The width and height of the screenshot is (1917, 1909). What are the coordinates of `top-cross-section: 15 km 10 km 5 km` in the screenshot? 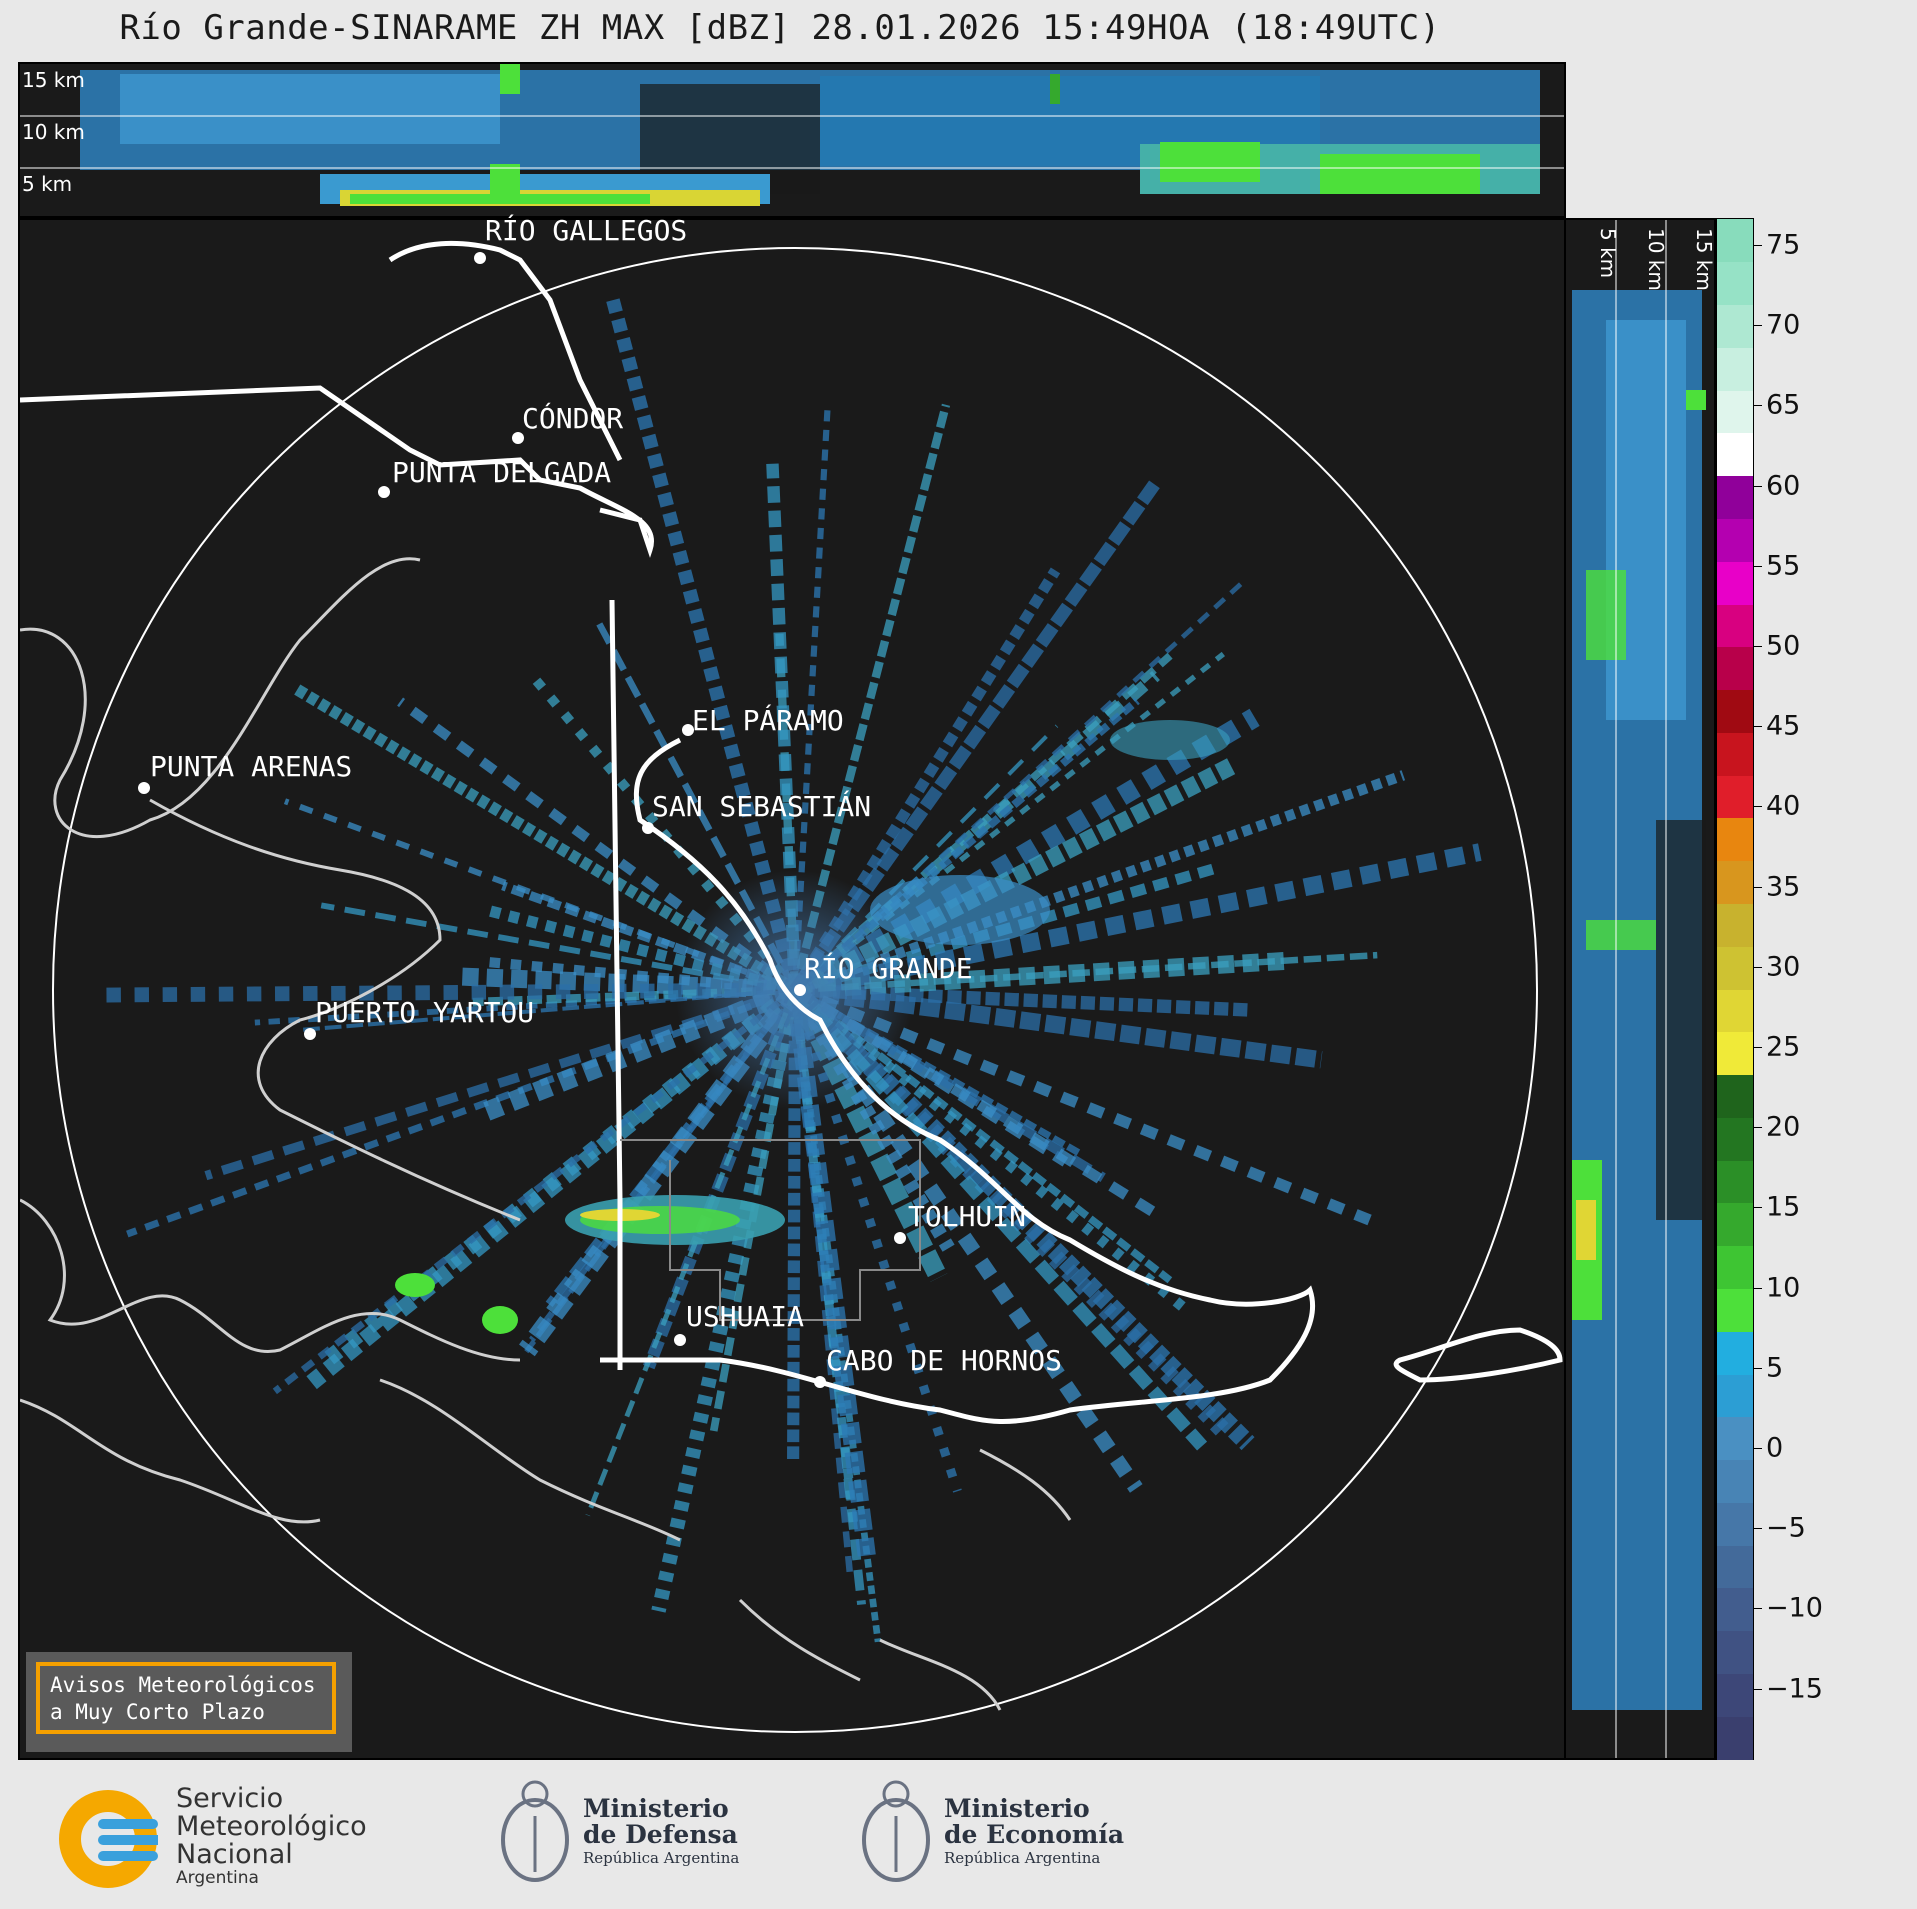 It's located at (792, 140).